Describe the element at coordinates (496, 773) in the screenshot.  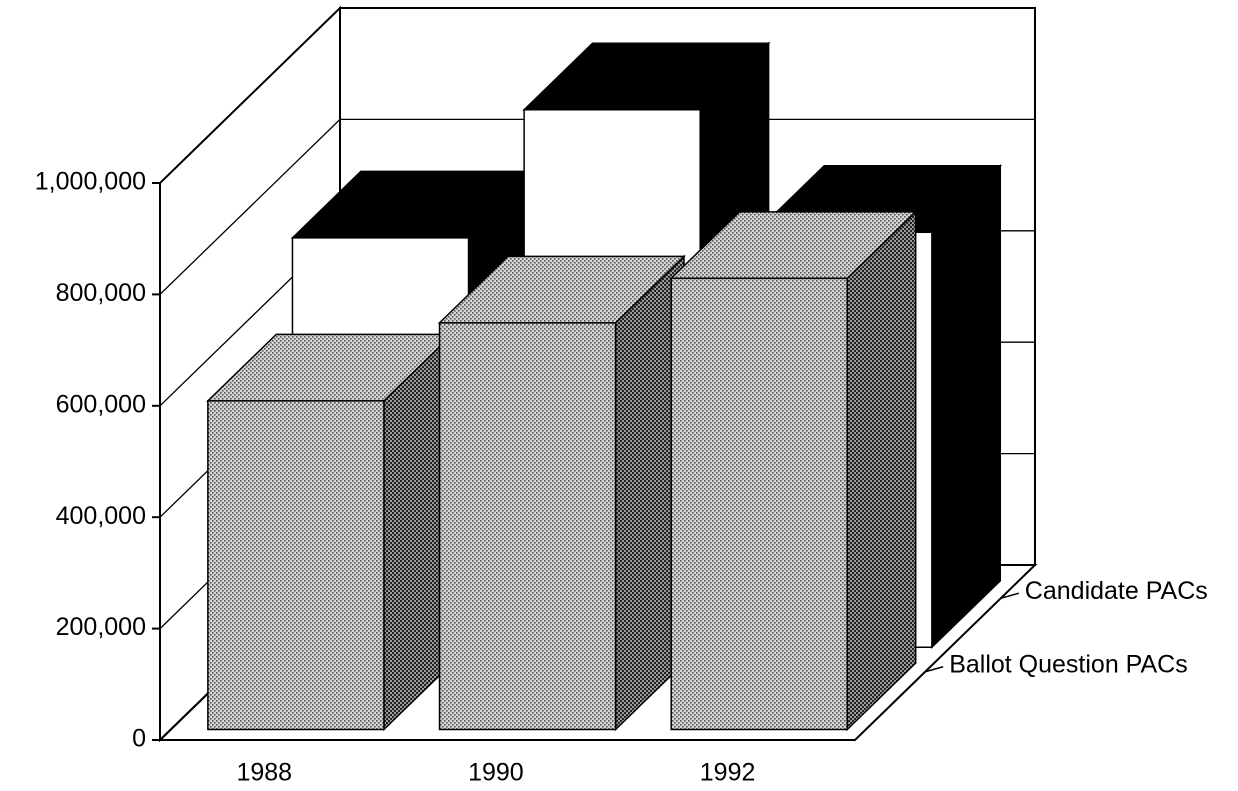
I see `x-tick-label: 1990` at that location.